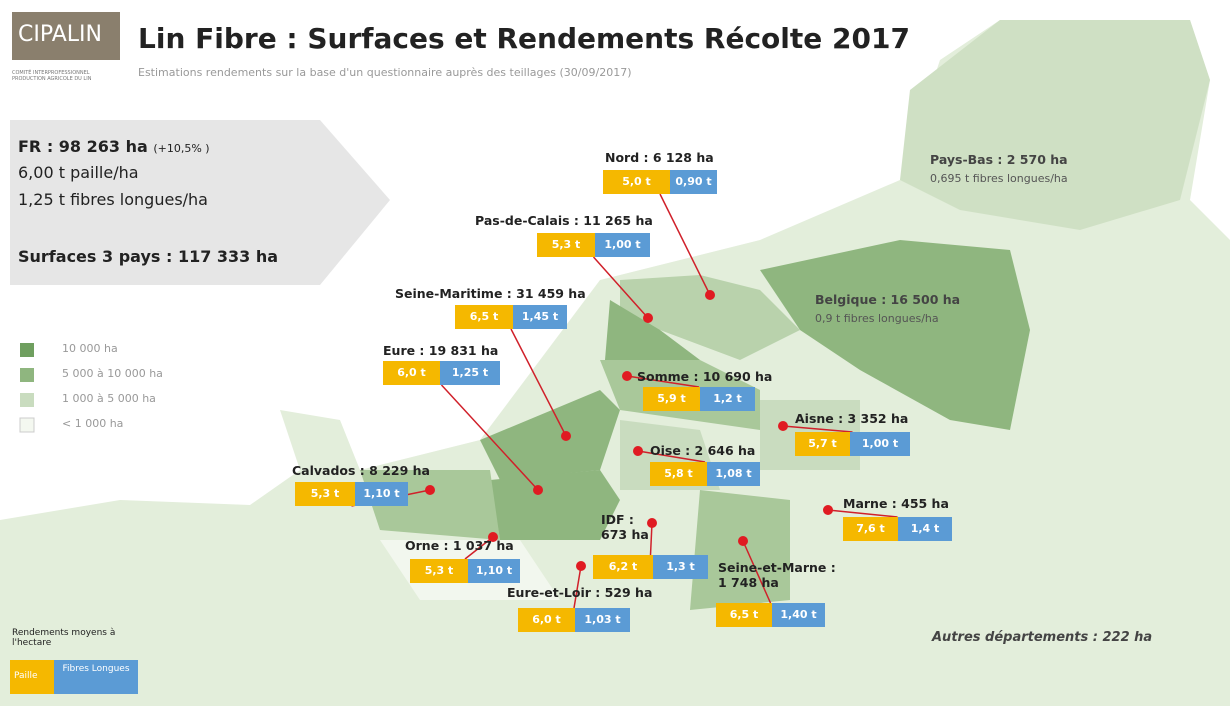  Describe the element at coordinates (710, 317) in the screenshot. I see `nord` at that location.